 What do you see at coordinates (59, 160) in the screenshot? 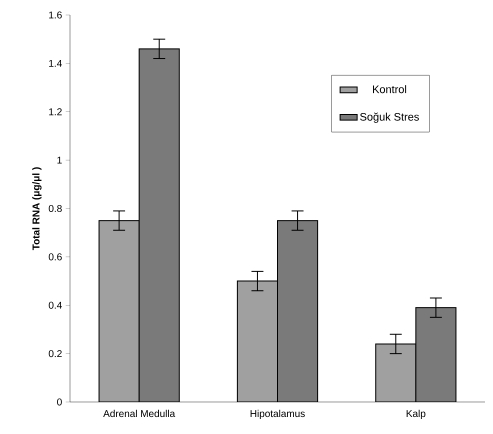
I see `y-tick-label: 1` at bounding box center [59, 160].